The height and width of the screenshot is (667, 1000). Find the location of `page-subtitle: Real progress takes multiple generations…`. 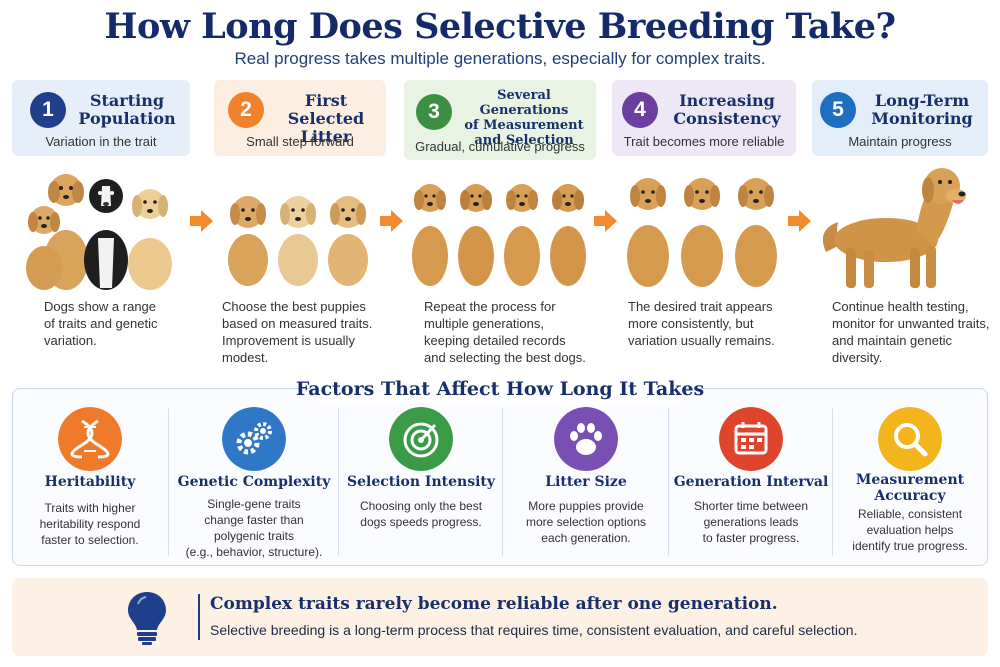

page-subtitle: Real progress takes multiple generations… is located at coordinates (500, 58).